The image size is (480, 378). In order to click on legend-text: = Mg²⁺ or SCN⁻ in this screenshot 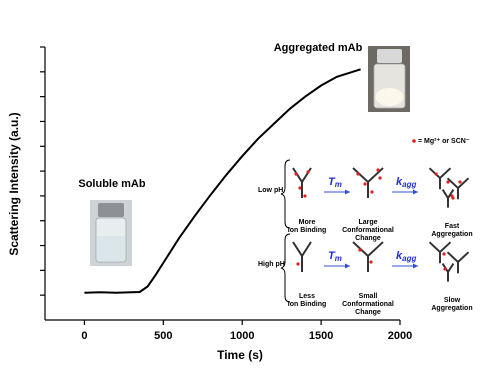, I will do `click(444, 141)`.